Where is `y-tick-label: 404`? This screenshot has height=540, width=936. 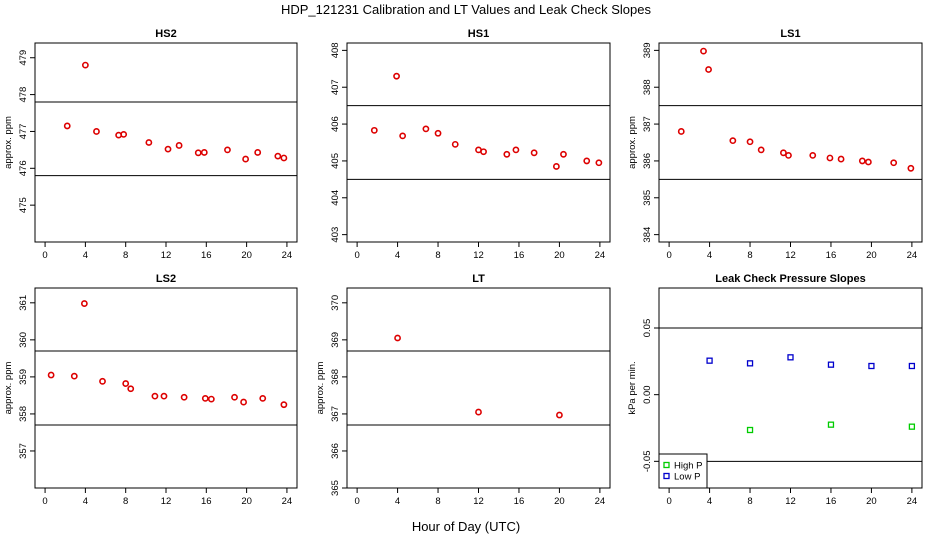
y-tick-label: 404 is located at coordinates (335, 198).